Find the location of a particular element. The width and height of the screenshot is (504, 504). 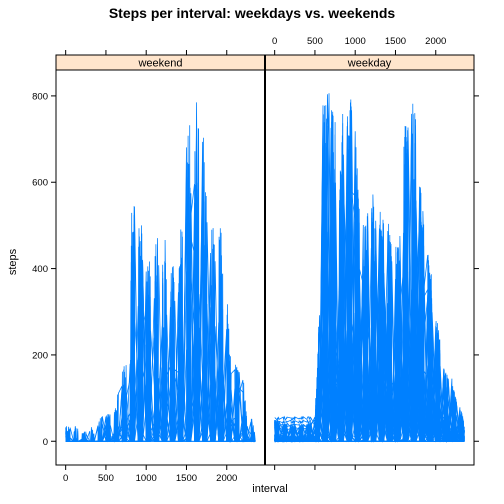

y-tick-label: 0 is located at coordinates (45, 442).